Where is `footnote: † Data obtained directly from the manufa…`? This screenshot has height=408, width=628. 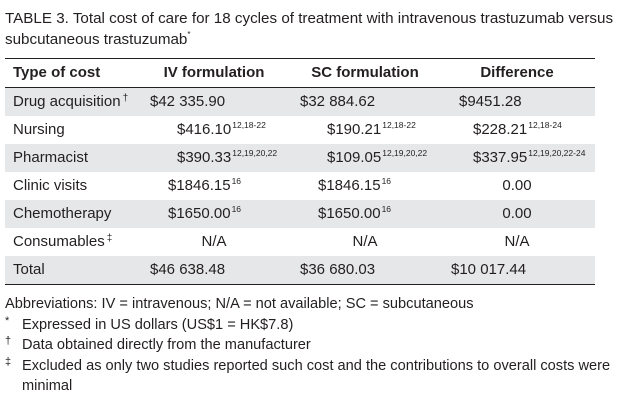 footnote: † Data obtained directly from the manufa… is located at coordinates (312, 345).